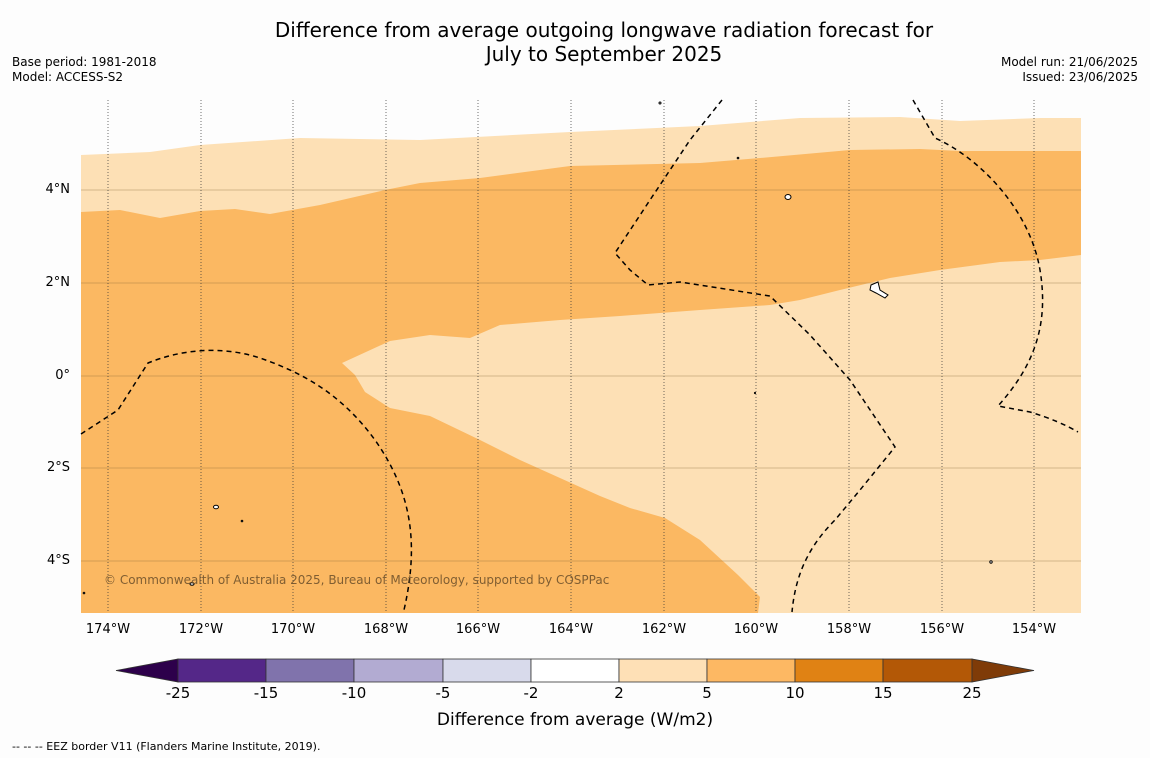  What do you see at coordinates (1080, 77) in the screenshot?
I see `issued-date: Issued: 23/06/2025` at bounding box center [1080, 77].